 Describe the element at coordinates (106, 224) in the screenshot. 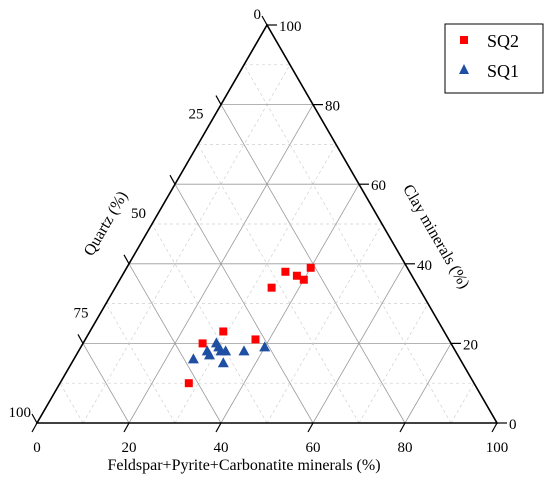

I see `left-axis-label: Quartz (%)` at that location.